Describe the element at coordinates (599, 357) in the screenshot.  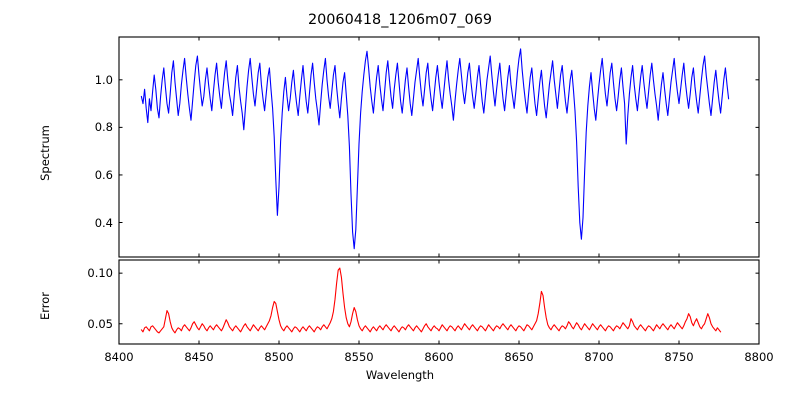
I see `x-tick-label: 8700` at that location.